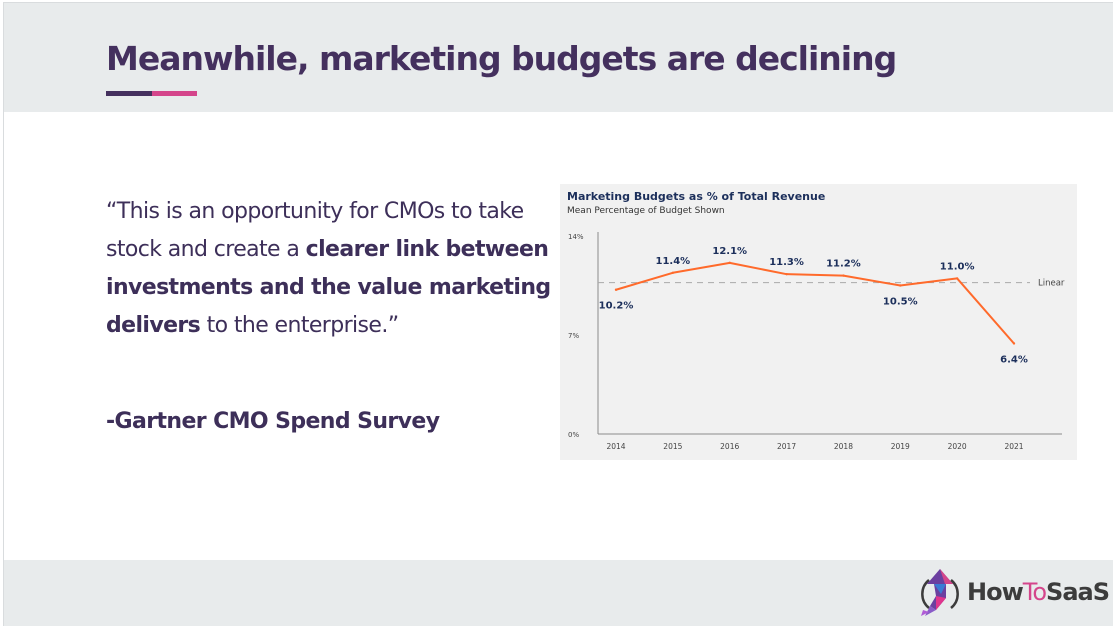 This screenshot has width=1113, height=629. Describe the element at coordinates (696, 196) in the screenshot. I see `chart-title: Marketing Budgets as % of Total Revenue` at that location.